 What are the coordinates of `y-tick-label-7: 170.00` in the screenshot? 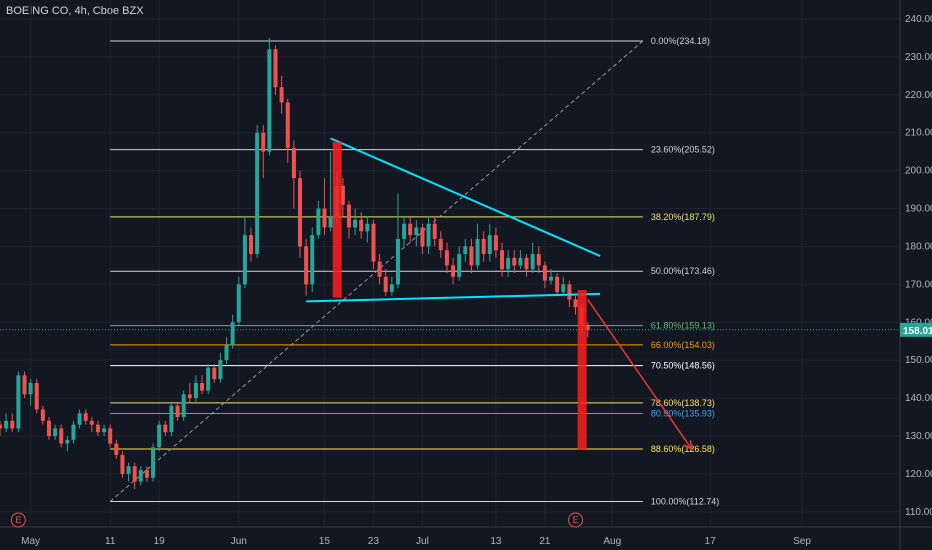 It's located at (918, 284).